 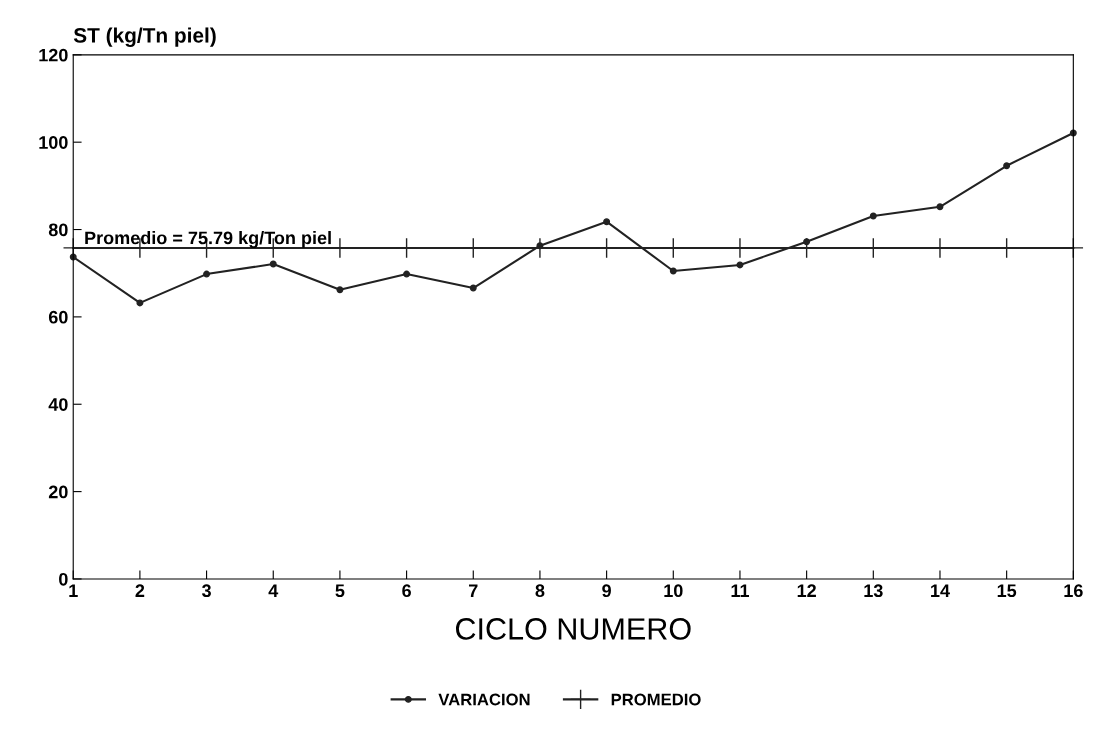 I want to click on y-tick-label: 60, so click(x=58, y=317).